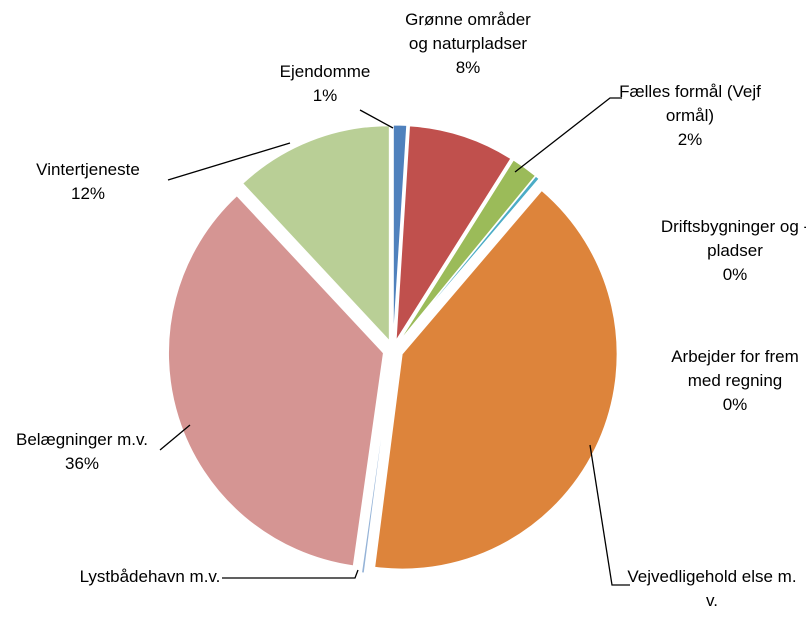 The width and height of the screenshot is (806, 619). I want to click on category-name: Lystbådehavn m.v., so click(150, 576).